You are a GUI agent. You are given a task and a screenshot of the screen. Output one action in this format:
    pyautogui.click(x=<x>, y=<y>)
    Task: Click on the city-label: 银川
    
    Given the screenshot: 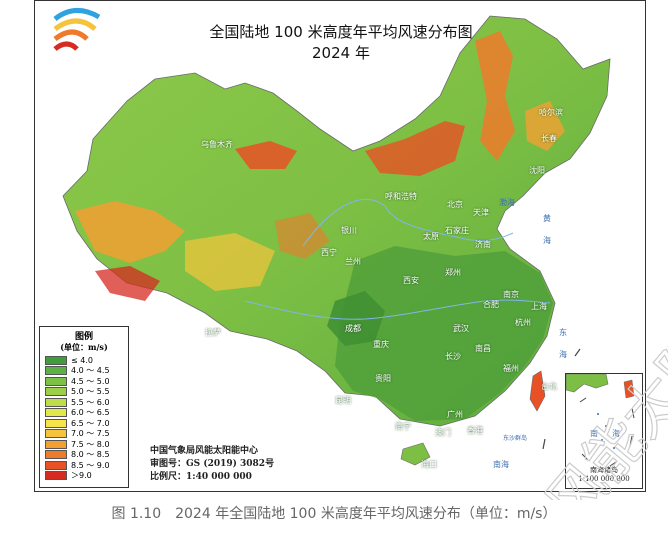 What is the action you would take?
    pyautogui.click(x=349, y=230)
    